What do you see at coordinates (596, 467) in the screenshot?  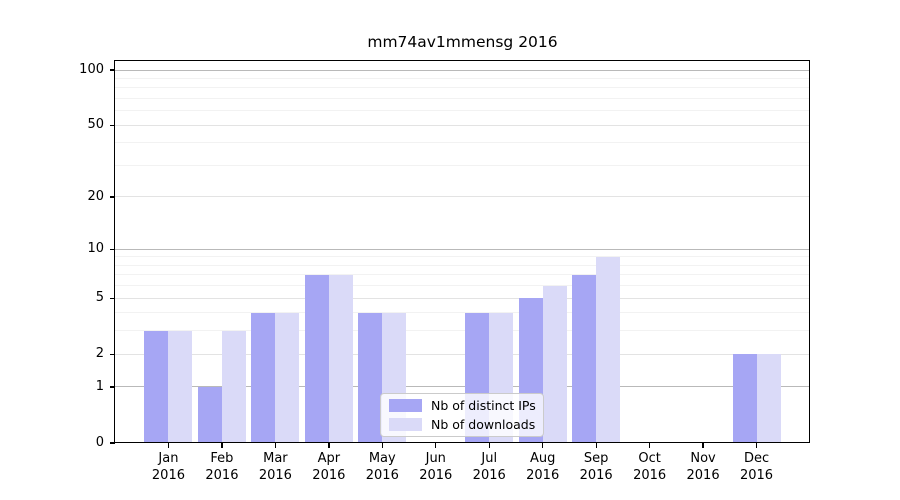 I see `x-tick-label-sep: Sep 2016` at bounding box center [596, 467].